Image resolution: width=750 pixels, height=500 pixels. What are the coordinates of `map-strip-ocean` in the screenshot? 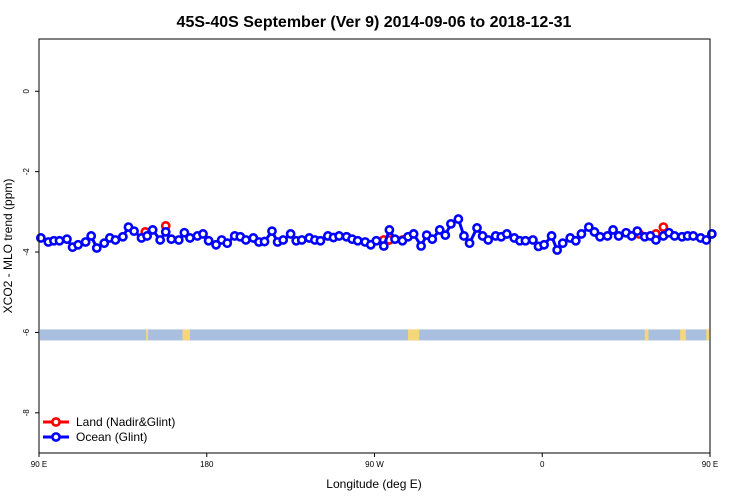 It's located at (374, 335).